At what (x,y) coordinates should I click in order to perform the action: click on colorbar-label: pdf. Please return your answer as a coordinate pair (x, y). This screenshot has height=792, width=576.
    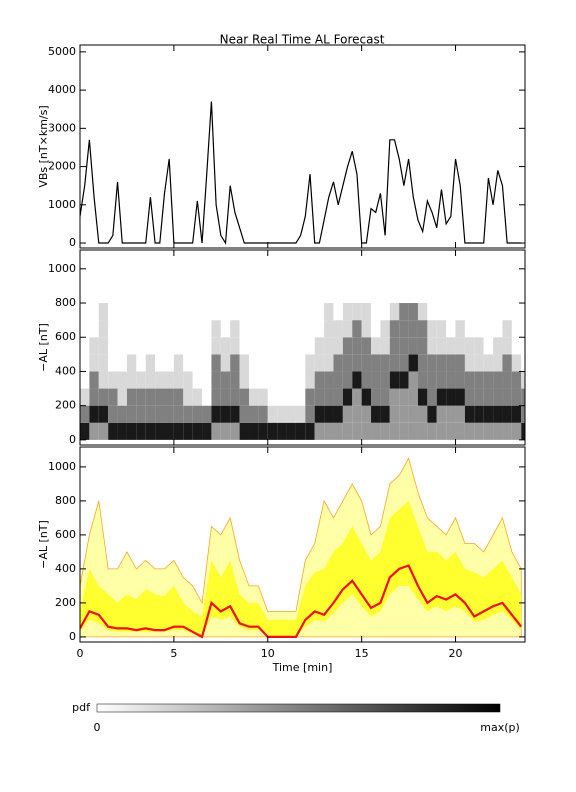
    Looking at the image, I should click on (81, 707).